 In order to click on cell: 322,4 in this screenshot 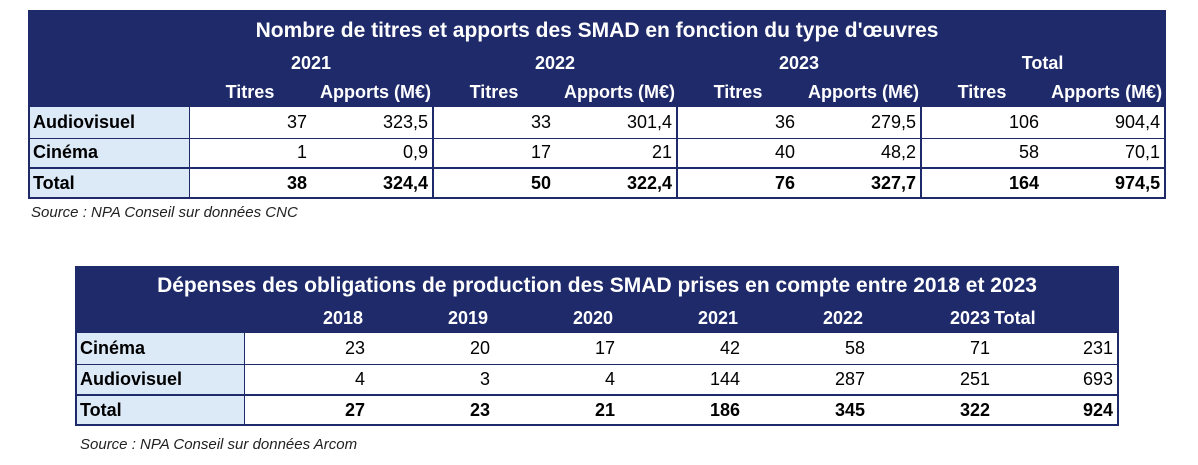, I will do `click(616, 183)`.